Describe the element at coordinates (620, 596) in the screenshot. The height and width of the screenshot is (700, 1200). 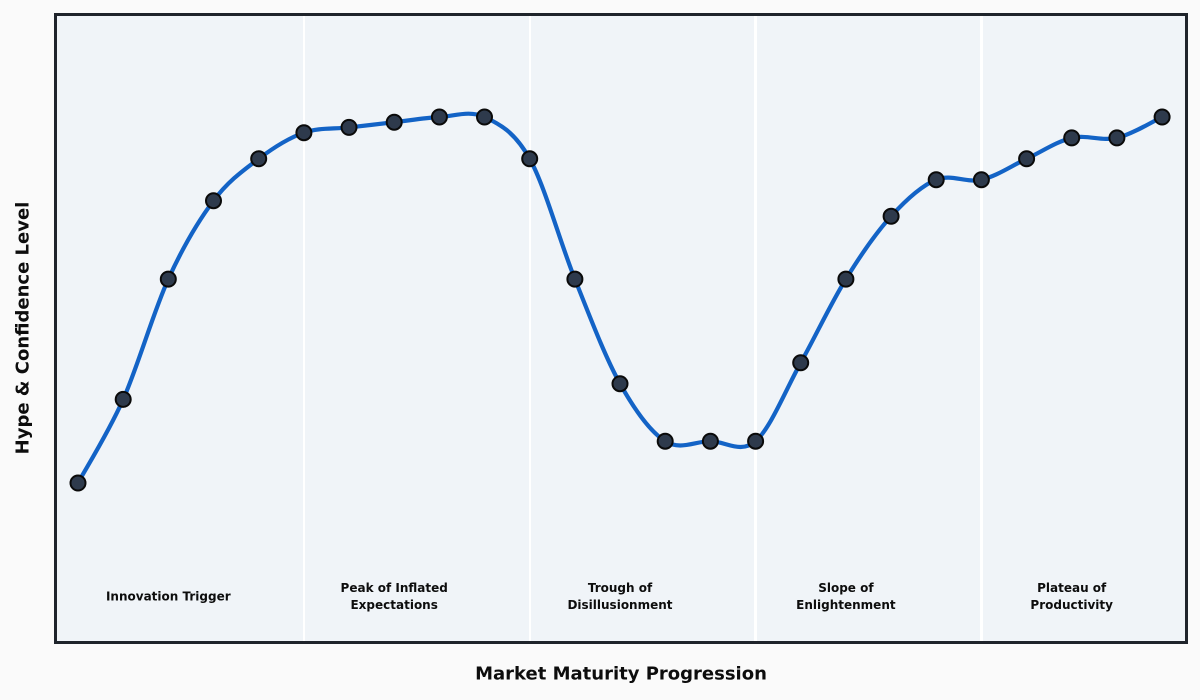
I see `phase-label-trough-of-disillusionment: Trough of Disillusionment` at that location.